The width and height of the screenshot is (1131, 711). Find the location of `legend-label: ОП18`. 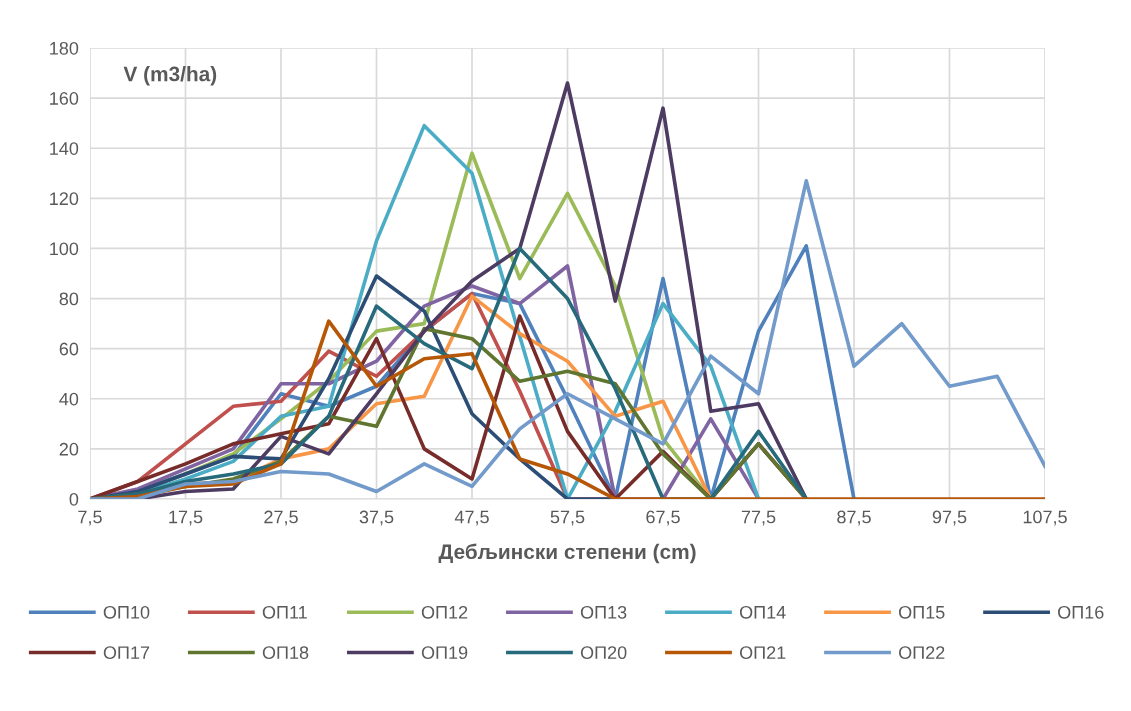

legend-label: ОП18 is located at coordinates (285, 653).